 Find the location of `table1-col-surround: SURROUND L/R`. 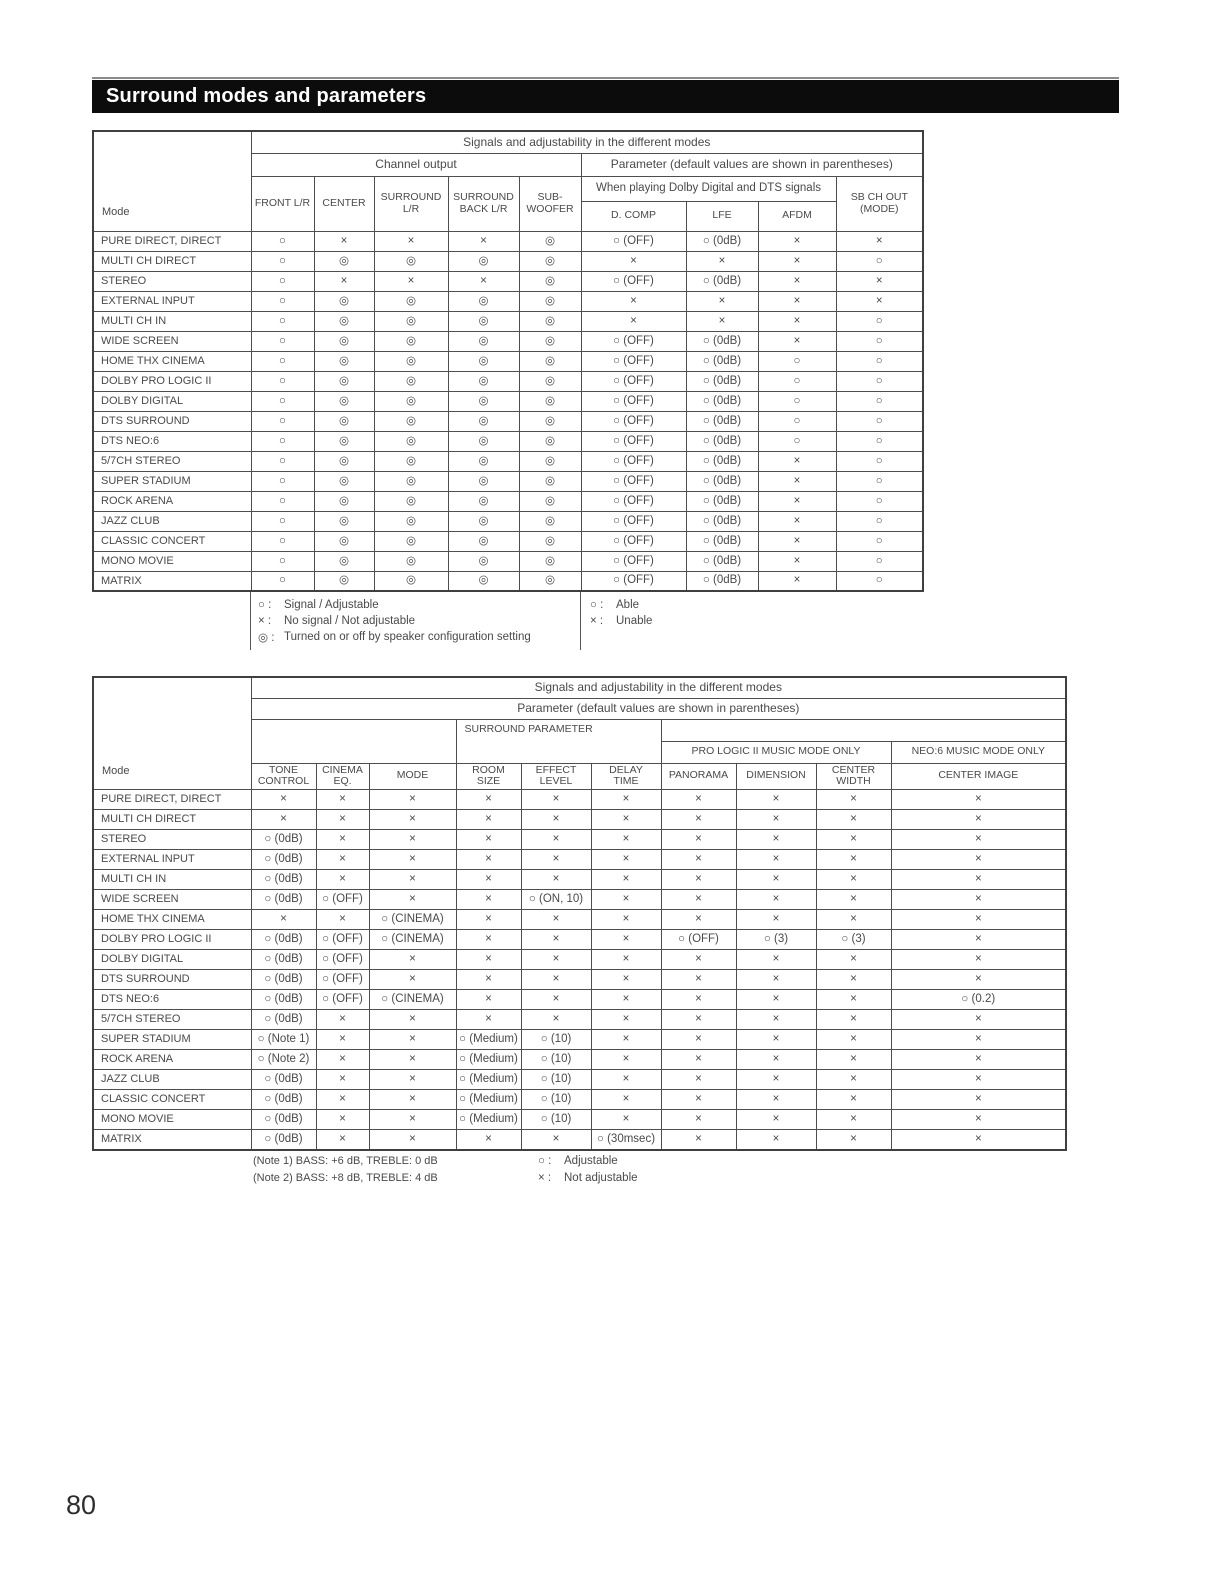

table1-col-surround: SURROUND L/R is located at coordinates (411, 203).